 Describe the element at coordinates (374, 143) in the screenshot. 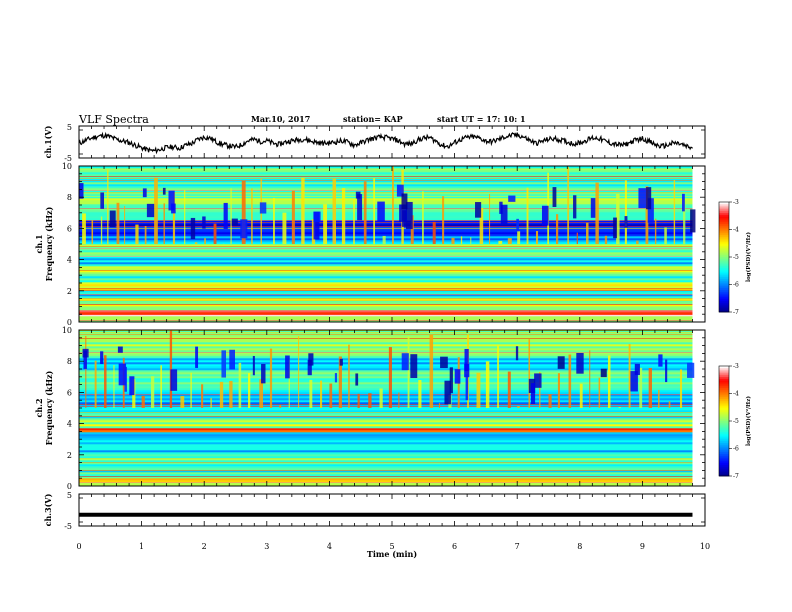

I see `ch1-voltage-panel: 5 -5 ch.1(V)` at that location.